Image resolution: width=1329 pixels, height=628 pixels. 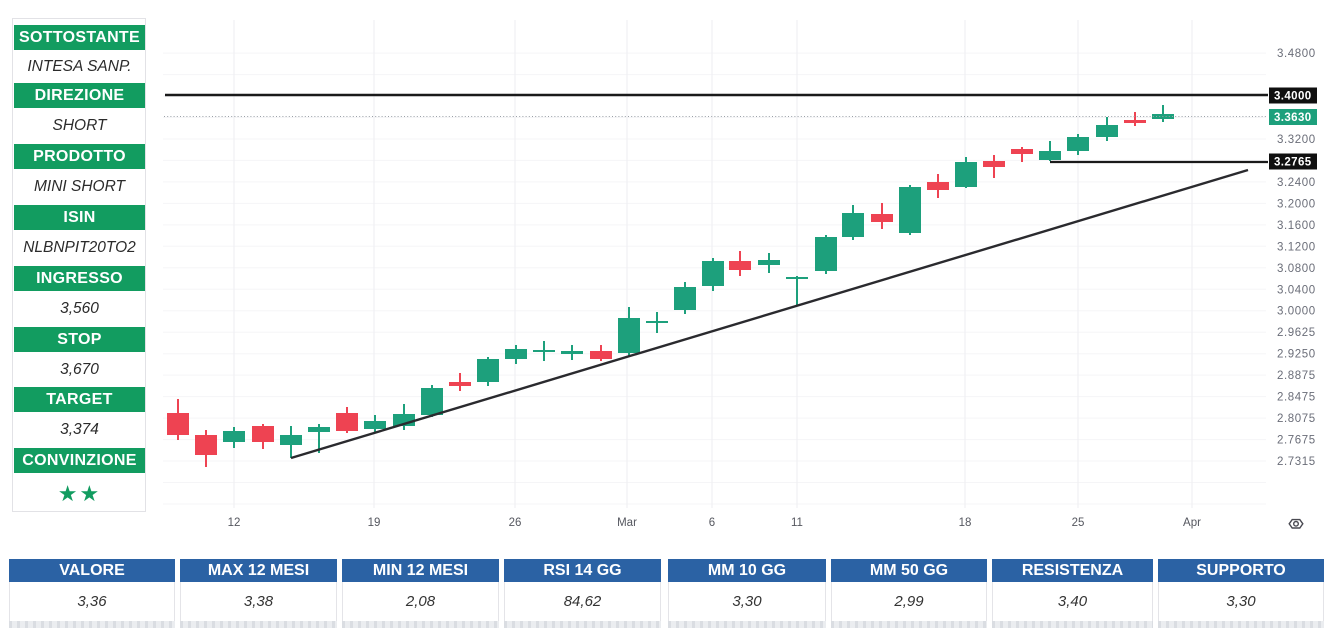 What do you see at coordinates (234, 523) in the screenshot?
I see `svg-text: 12` at bounding box center [234, 523].